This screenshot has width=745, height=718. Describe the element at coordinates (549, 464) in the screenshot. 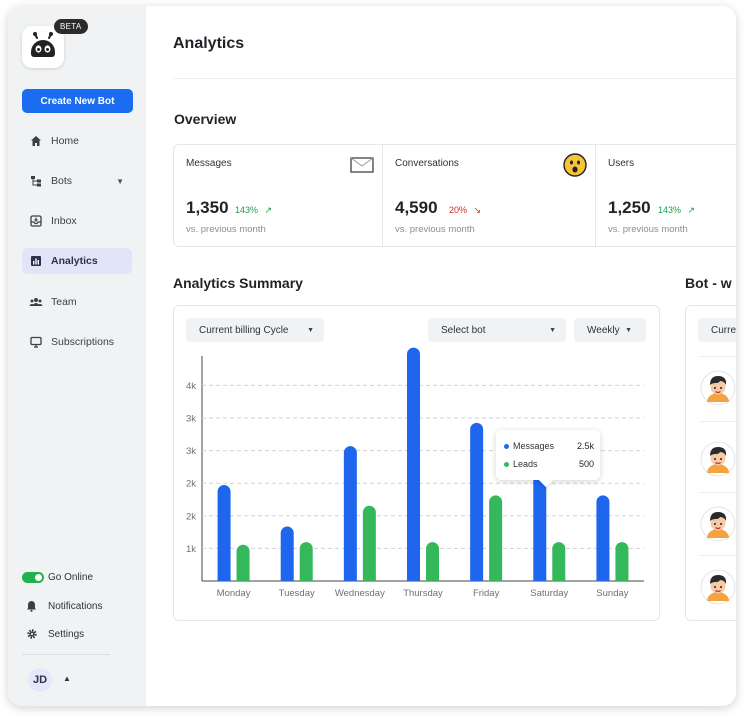

I see `tooltip-leads-row: Leads 500` at that location.